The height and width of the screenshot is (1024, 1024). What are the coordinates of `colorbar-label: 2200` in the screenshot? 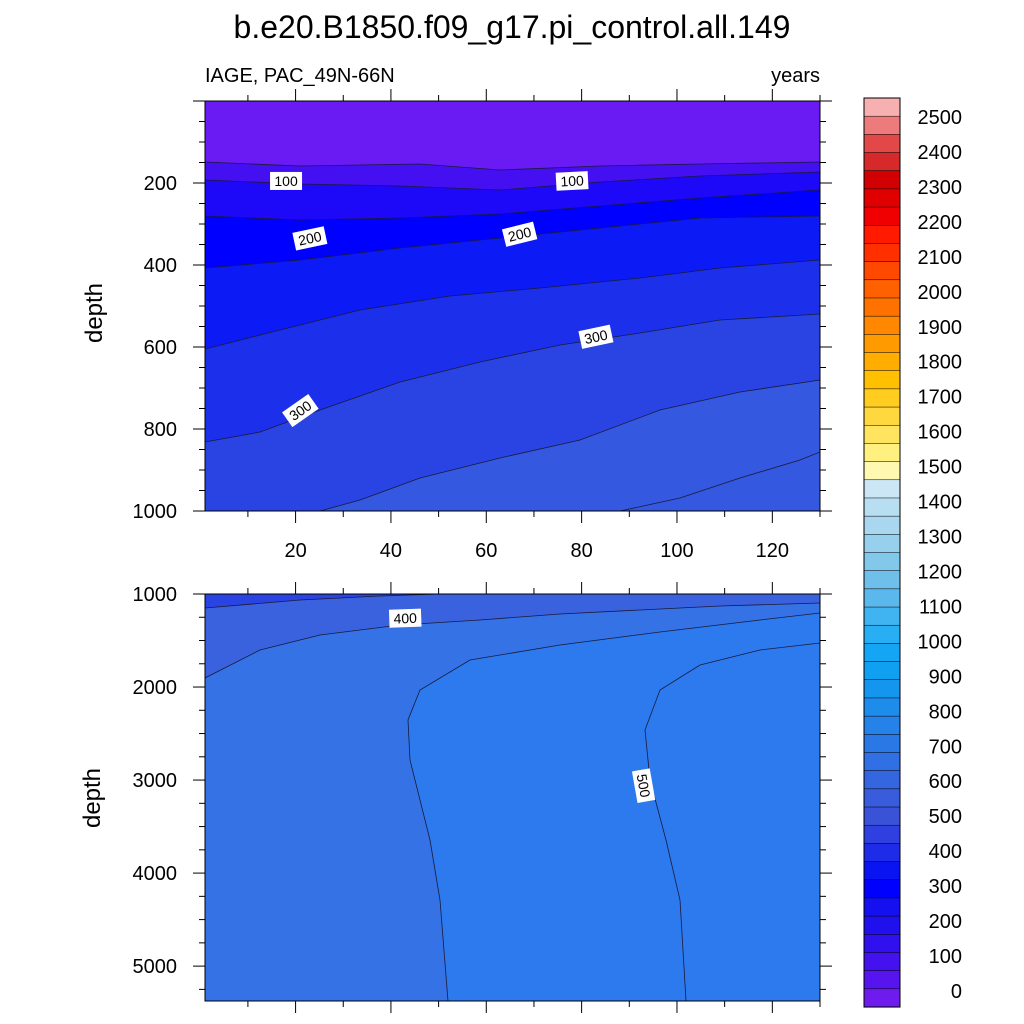 It's located at (940, 223).